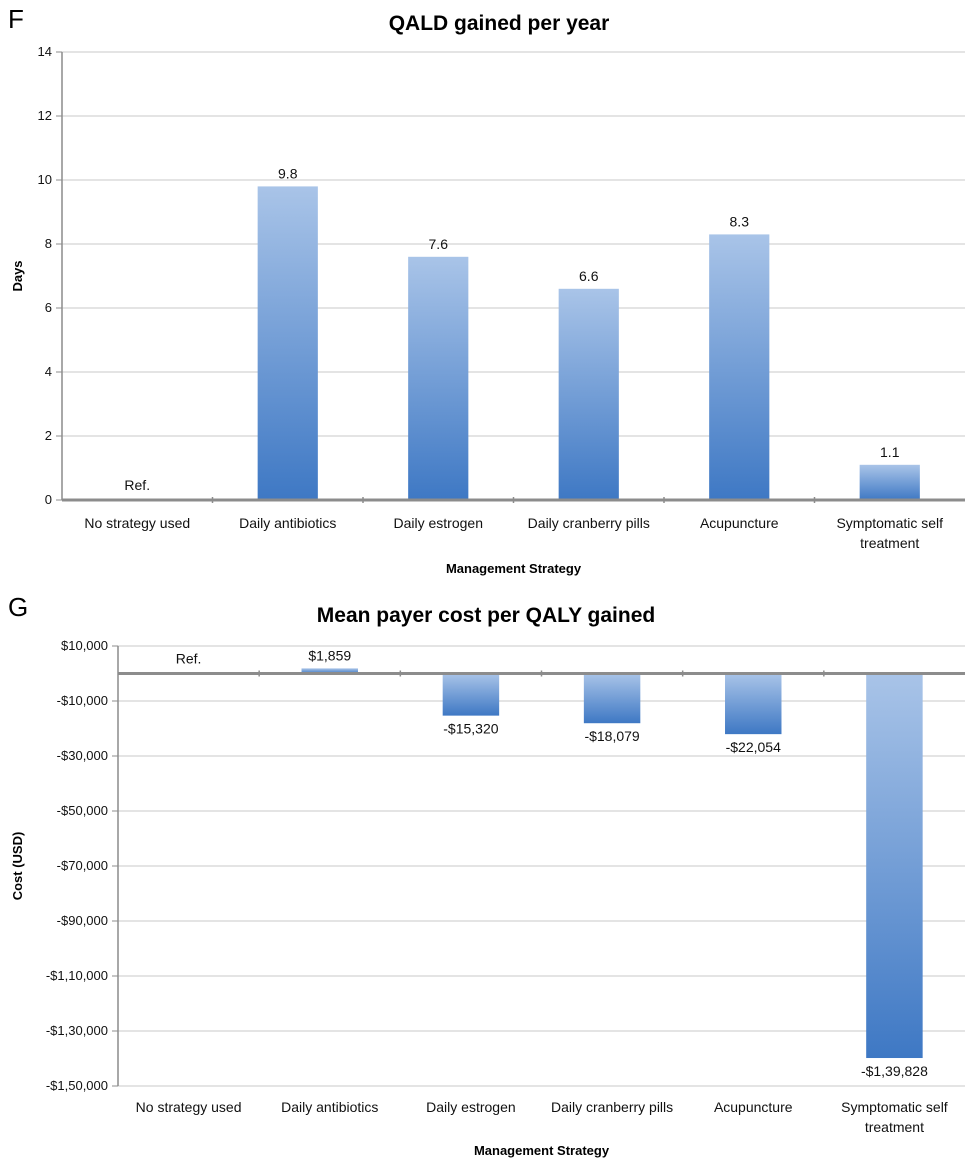 This screenshot has width=966, height=1158. What do you see at coordinates (439, 244) in the screenshot?
I see `data-label: 7.6` at bounding box center [439, 244].